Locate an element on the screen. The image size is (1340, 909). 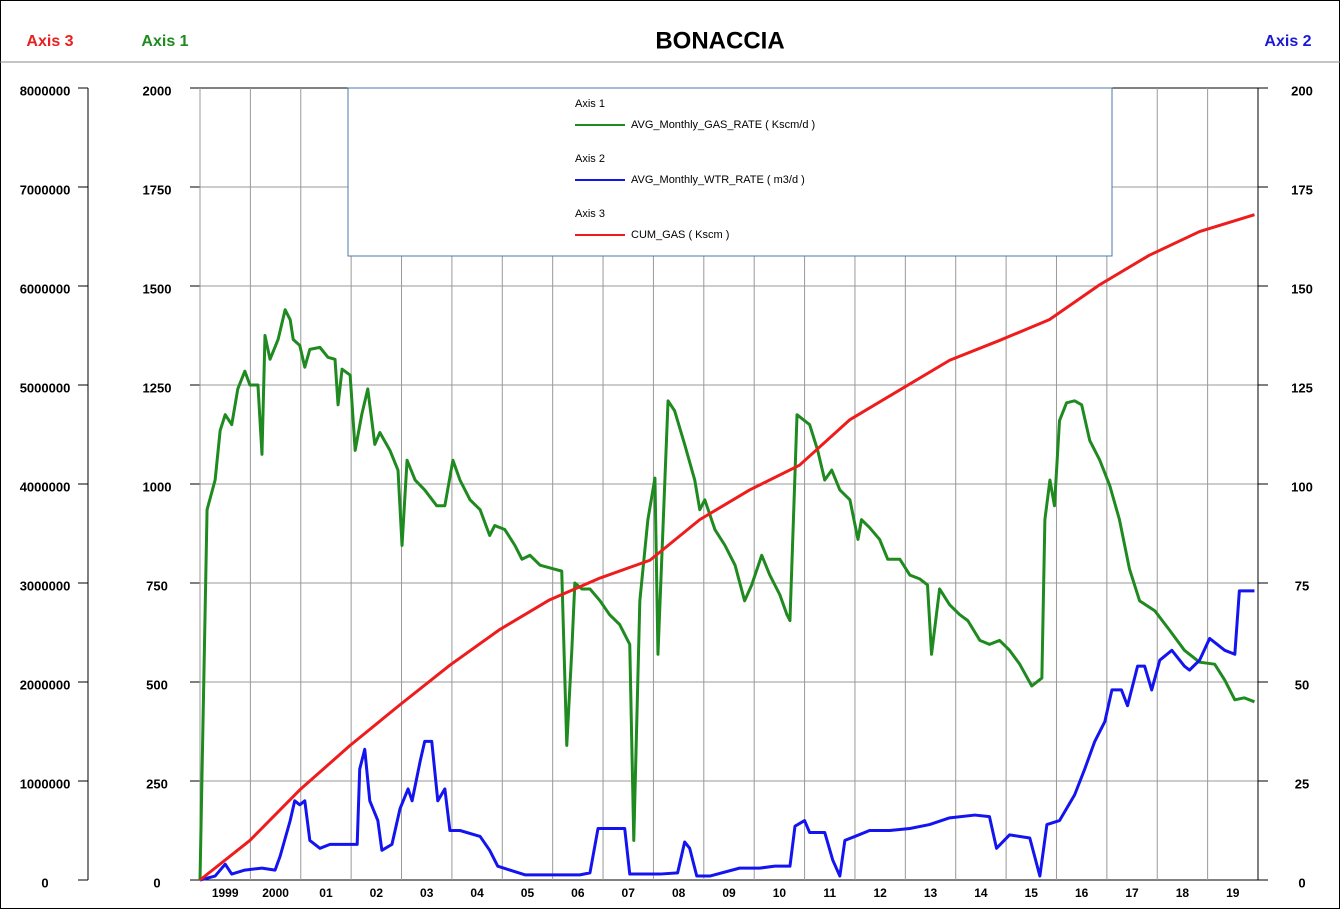
axis-name: Axis 3 is located at coordinates (49, 41).